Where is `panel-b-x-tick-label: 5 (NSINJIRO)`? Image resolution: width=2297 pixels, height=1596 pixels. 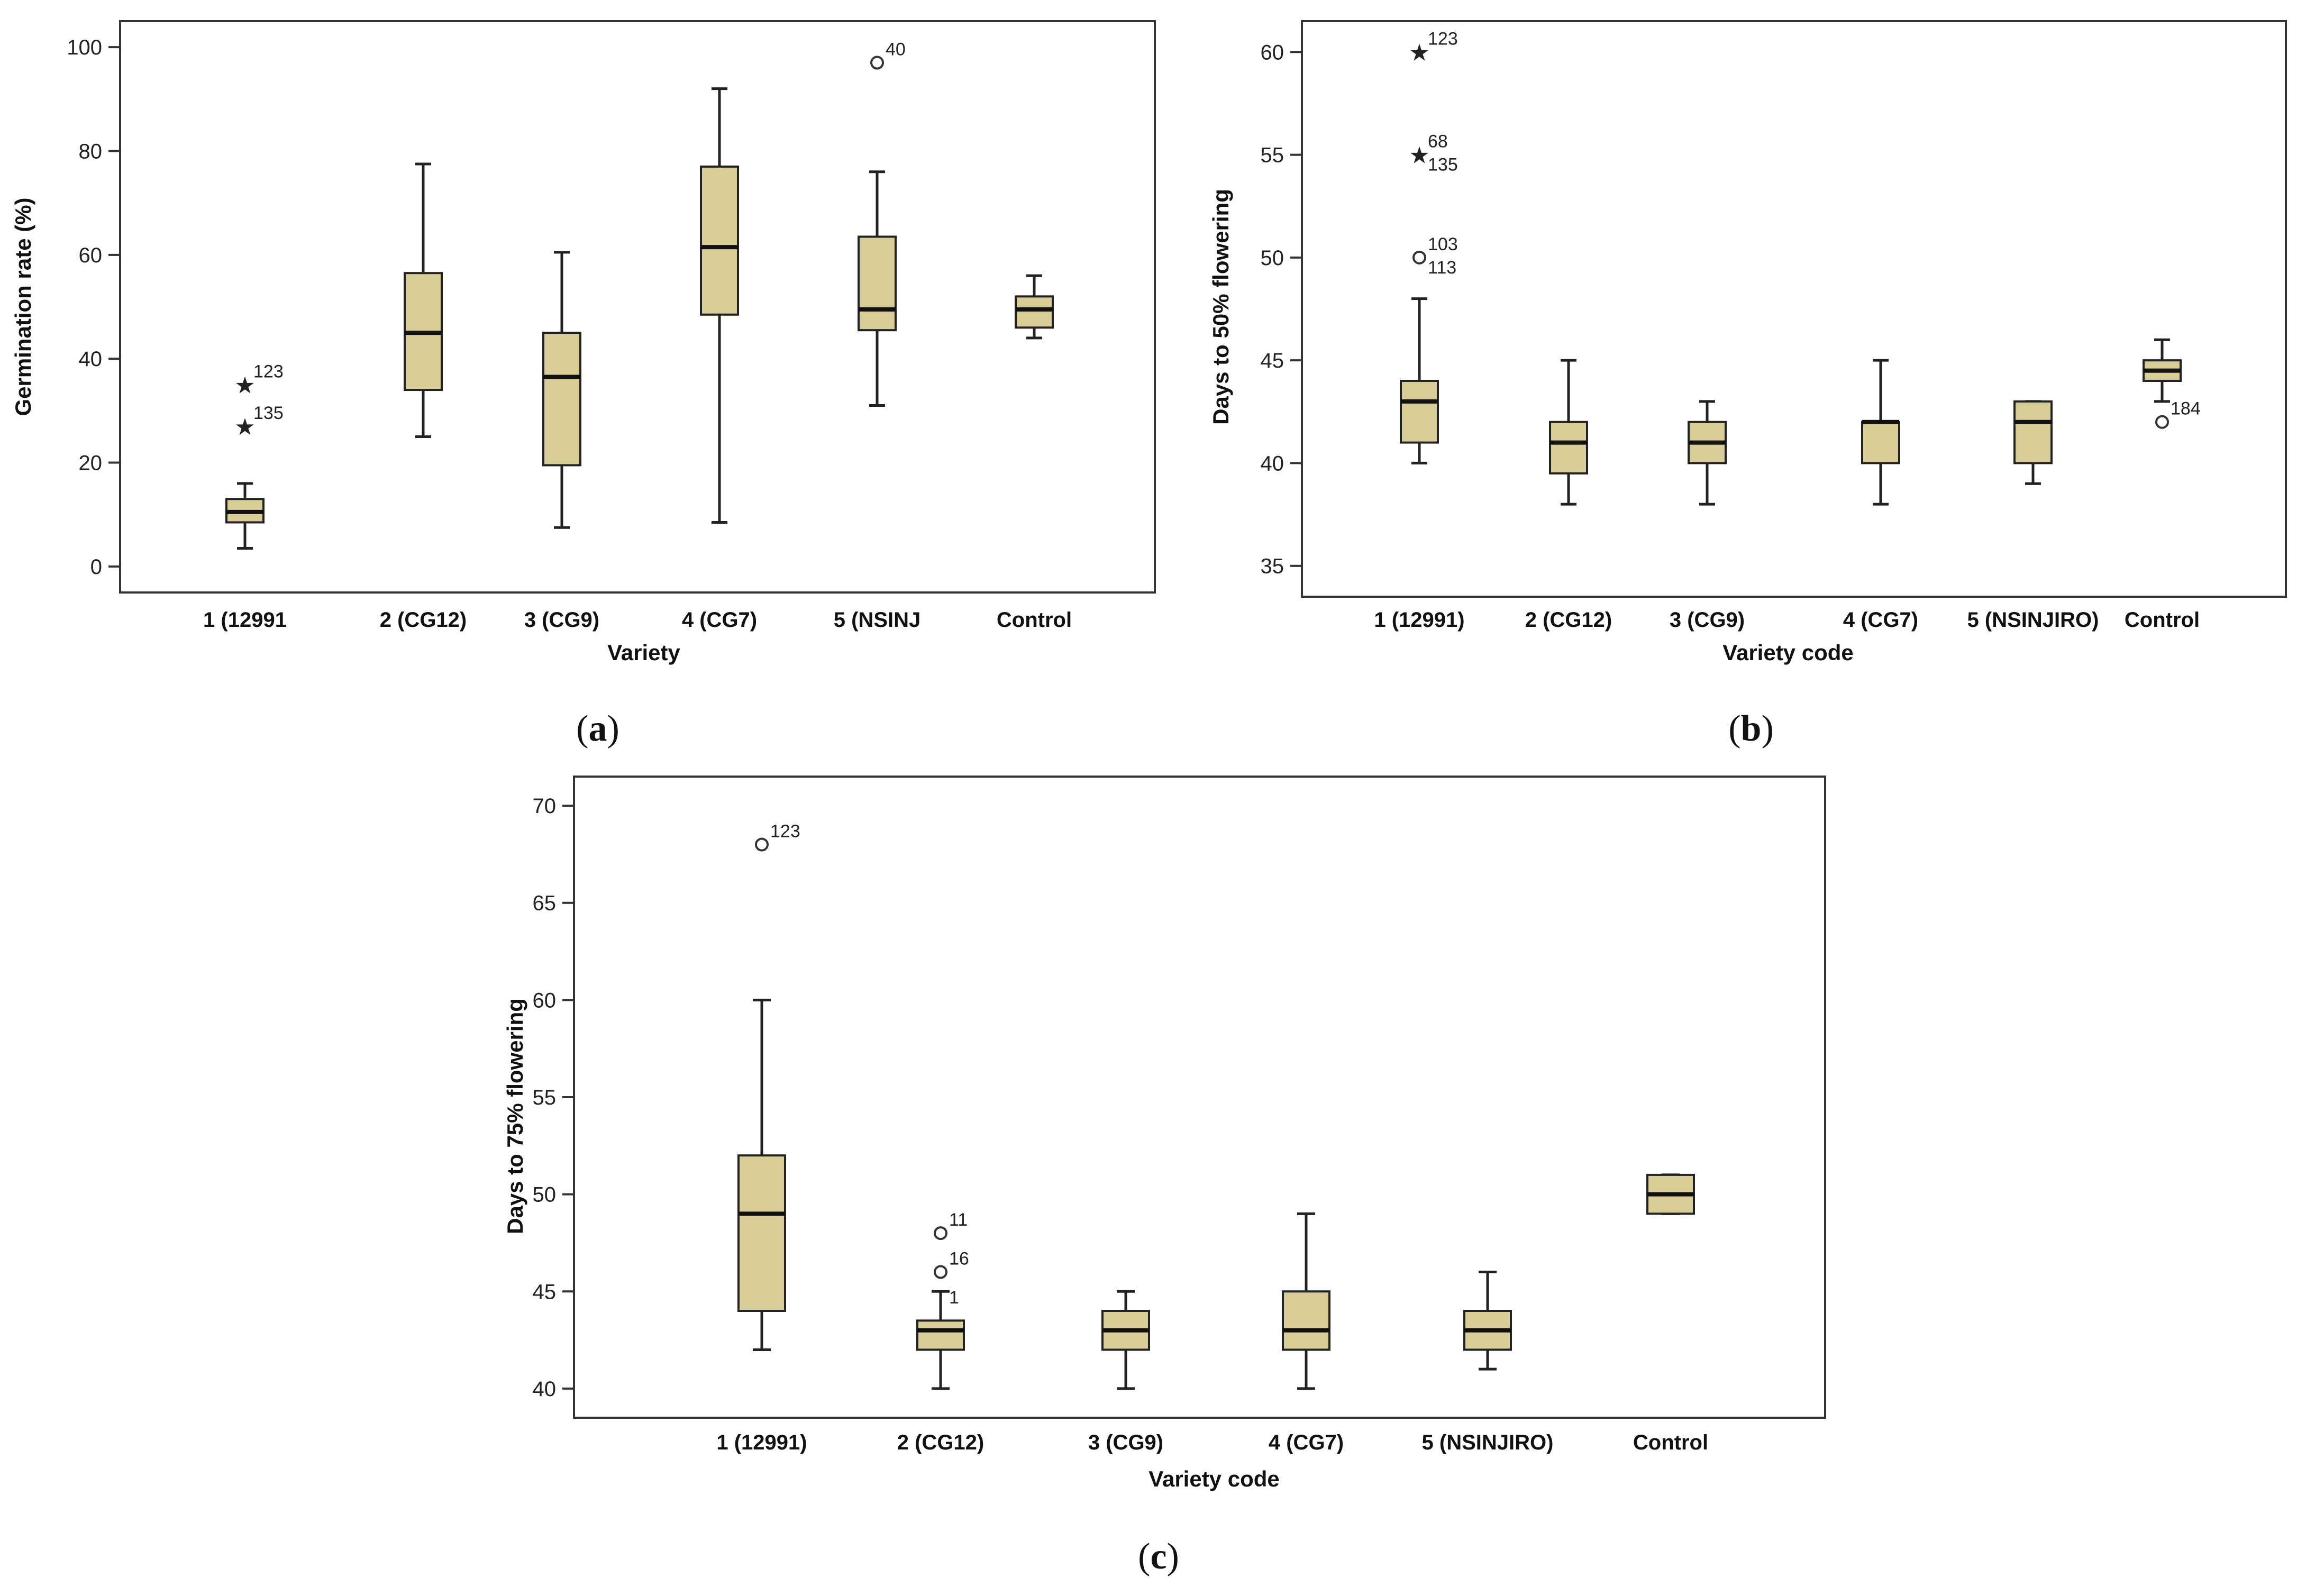 panel-b-x-tick-label: 5 (NSINJIRO) is located at coordinates (2033, 620).